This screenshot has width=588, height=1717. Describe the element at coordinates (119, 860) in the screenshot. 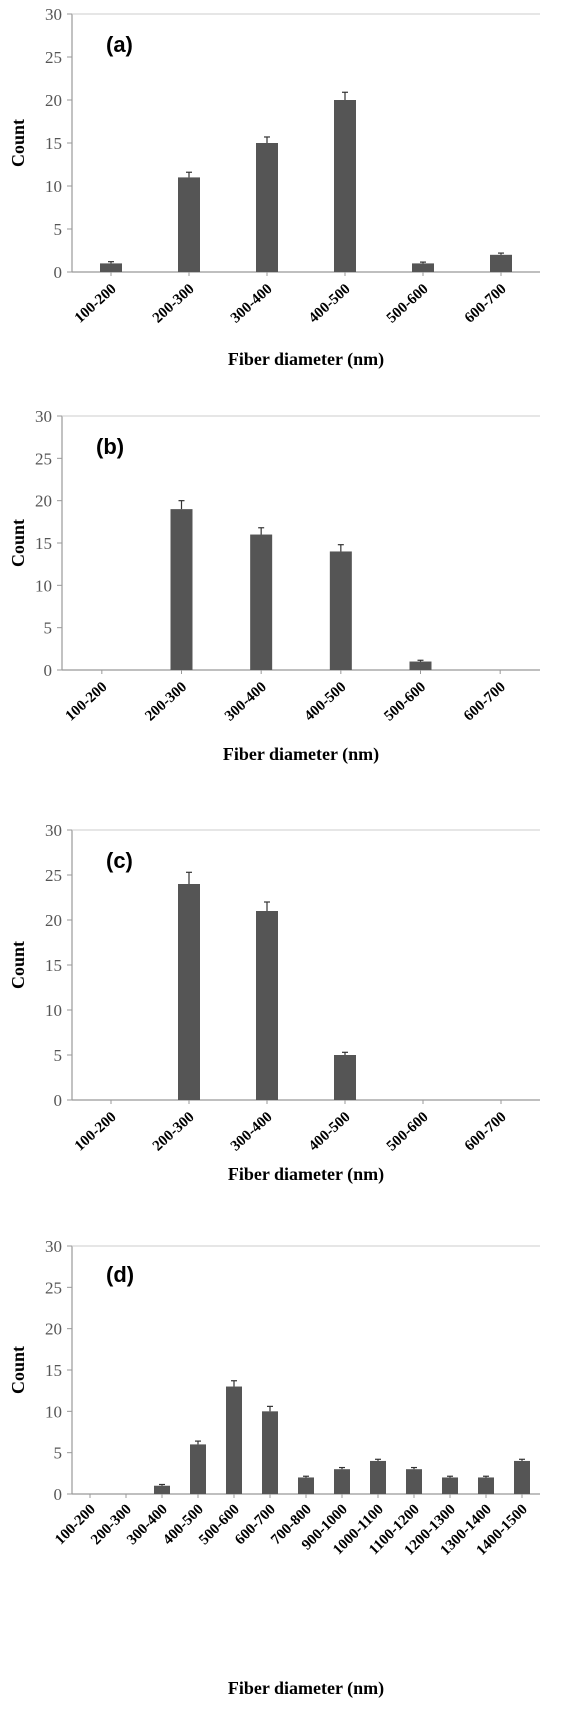

I see `panel-label: (c)` at that location.